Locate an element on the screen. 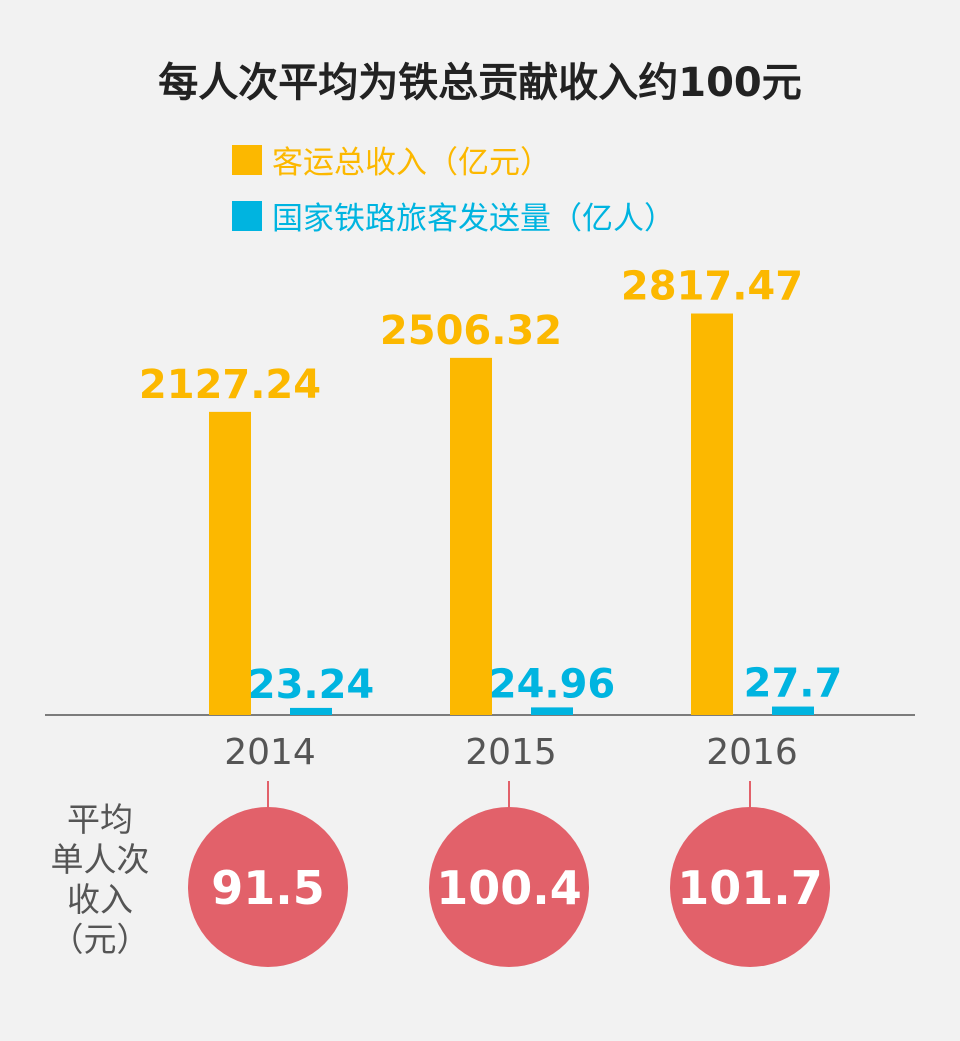 The image size is (960, 1041). bar-label-passengers-2015: 24.96 is located at coordinates (552, 684).